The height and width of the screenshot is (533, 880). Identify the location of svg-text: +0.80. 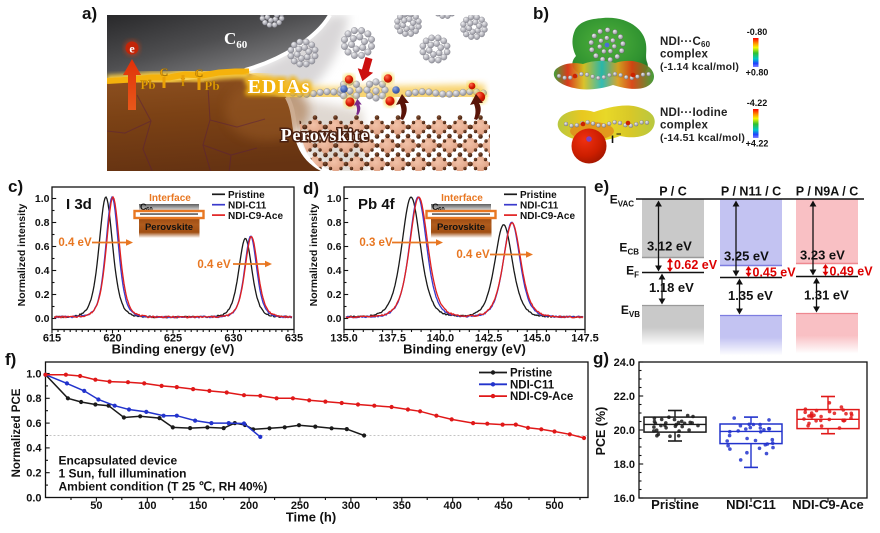
(757, 73).